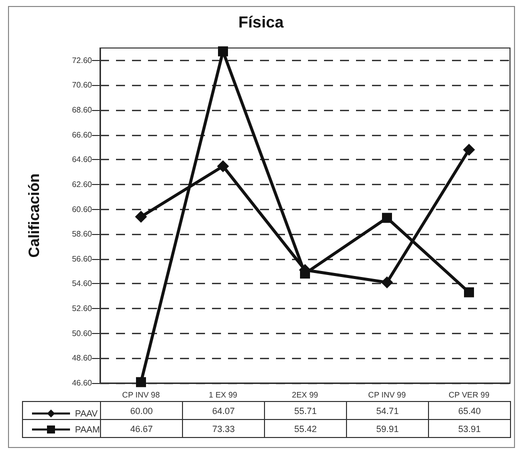  I want to click on y-tick-label: 70.60, so click(82, 85).